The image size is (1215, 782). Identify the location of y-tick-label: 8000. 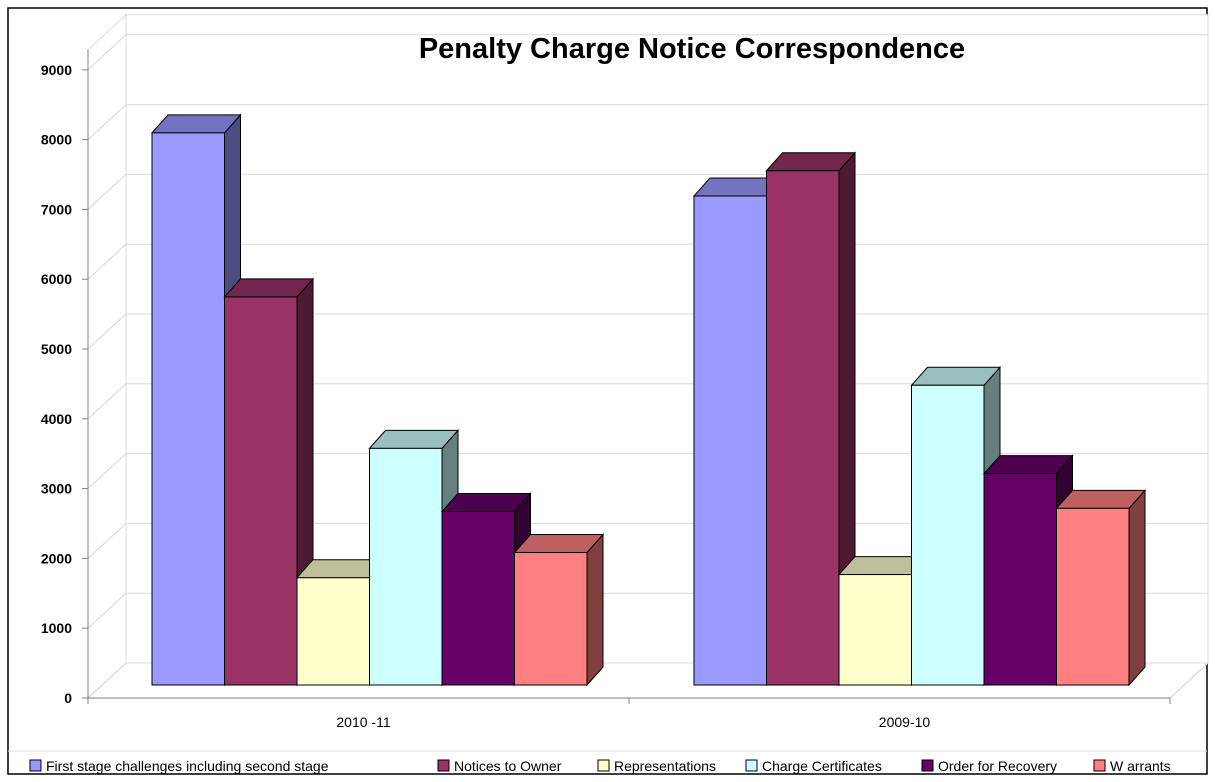
(56, 140).